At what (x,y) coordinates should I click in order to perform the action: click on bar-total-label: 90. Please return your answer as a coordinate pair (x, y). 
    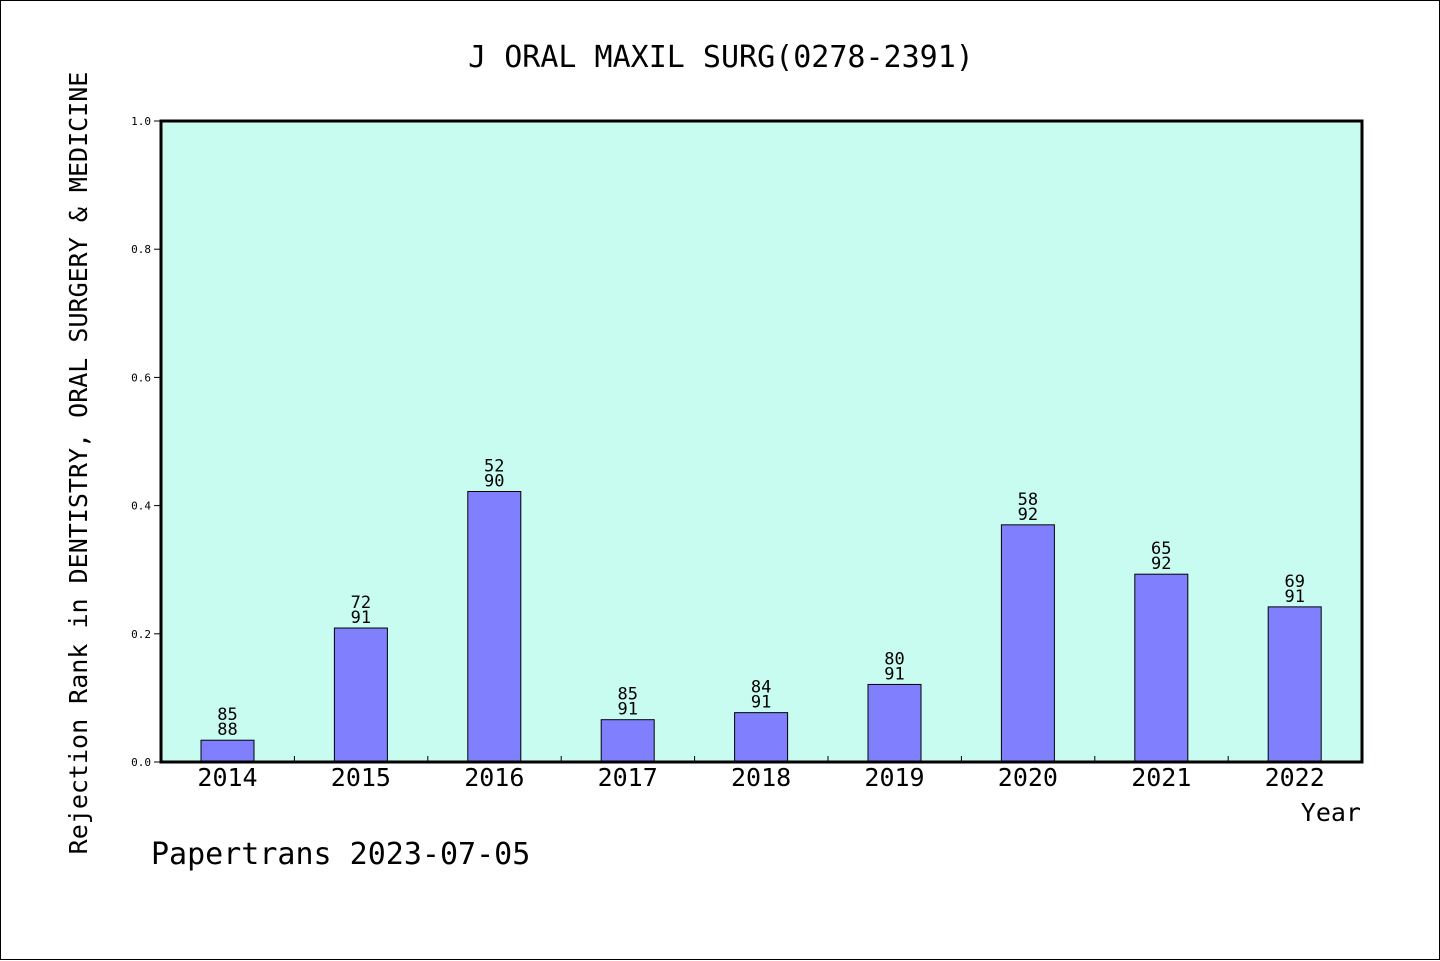
    Looking at the image, I should click on (494, 481).